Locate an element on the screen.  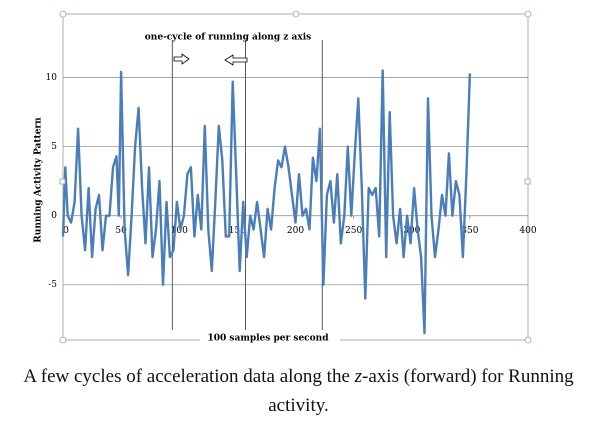
y-axis-label: Running Activity Pattern is located at coordinates (39, 180).